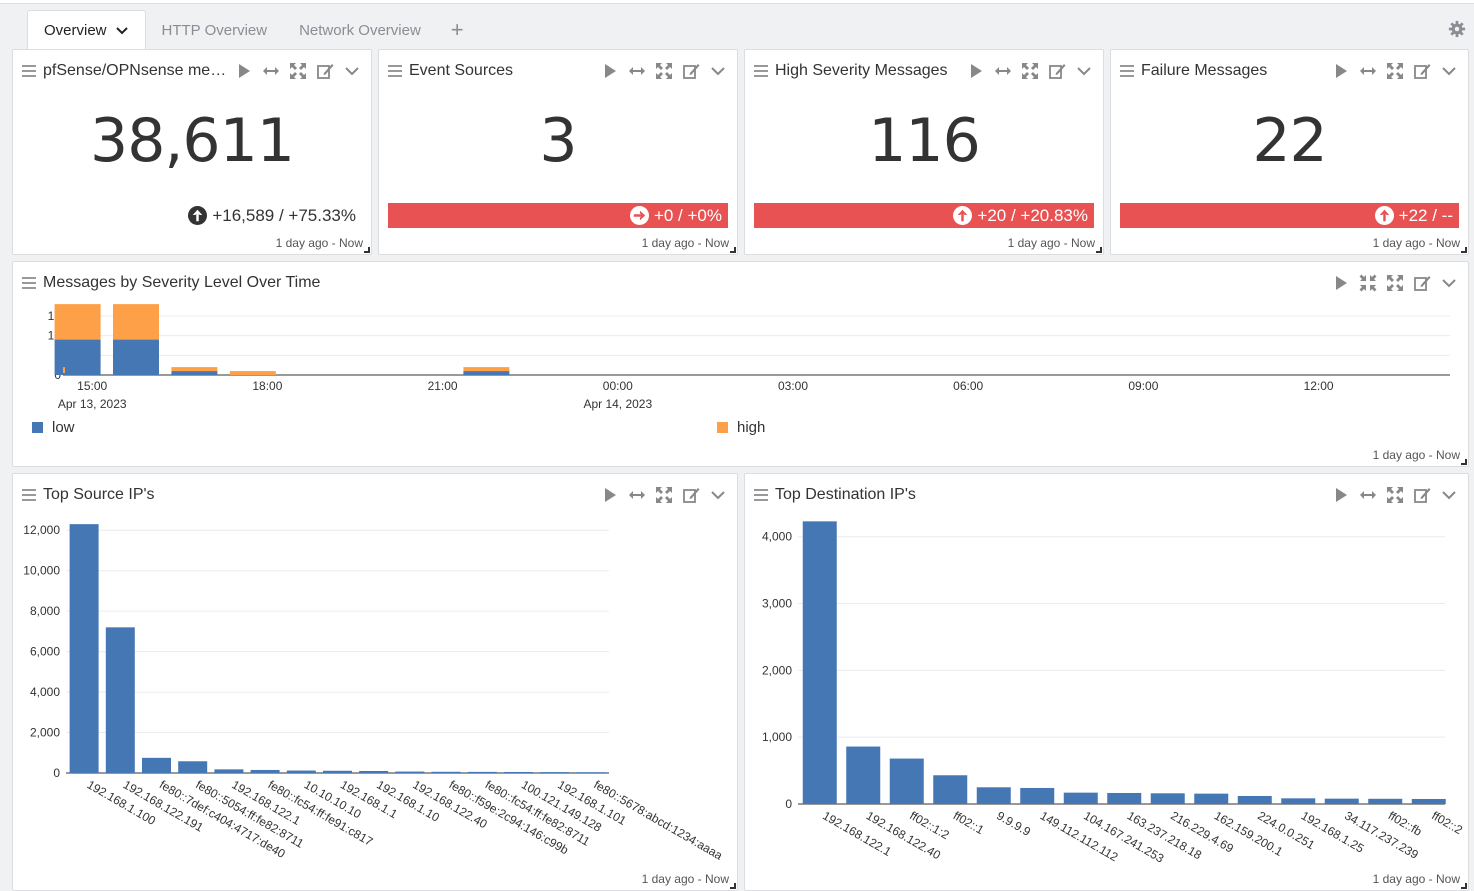 Image resolution: width=1474 pixels, height=891 pixels. What do you see at coordinates (687, 215) in the screenshot?
I see `trend-text: +0 / +0%` at bounding box center [687, 215].